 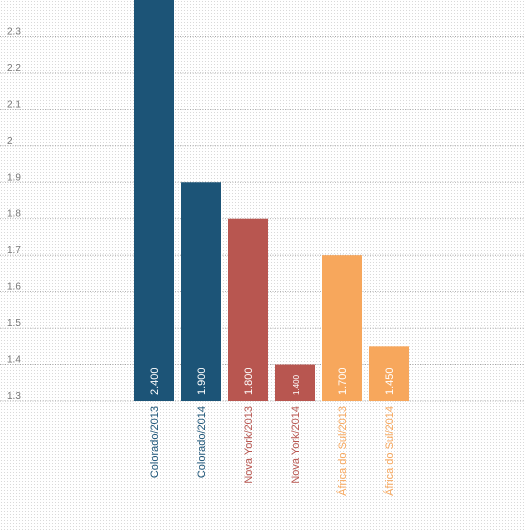 I want to click on bar-value-label: 1.400, so click(x=296, y=384).